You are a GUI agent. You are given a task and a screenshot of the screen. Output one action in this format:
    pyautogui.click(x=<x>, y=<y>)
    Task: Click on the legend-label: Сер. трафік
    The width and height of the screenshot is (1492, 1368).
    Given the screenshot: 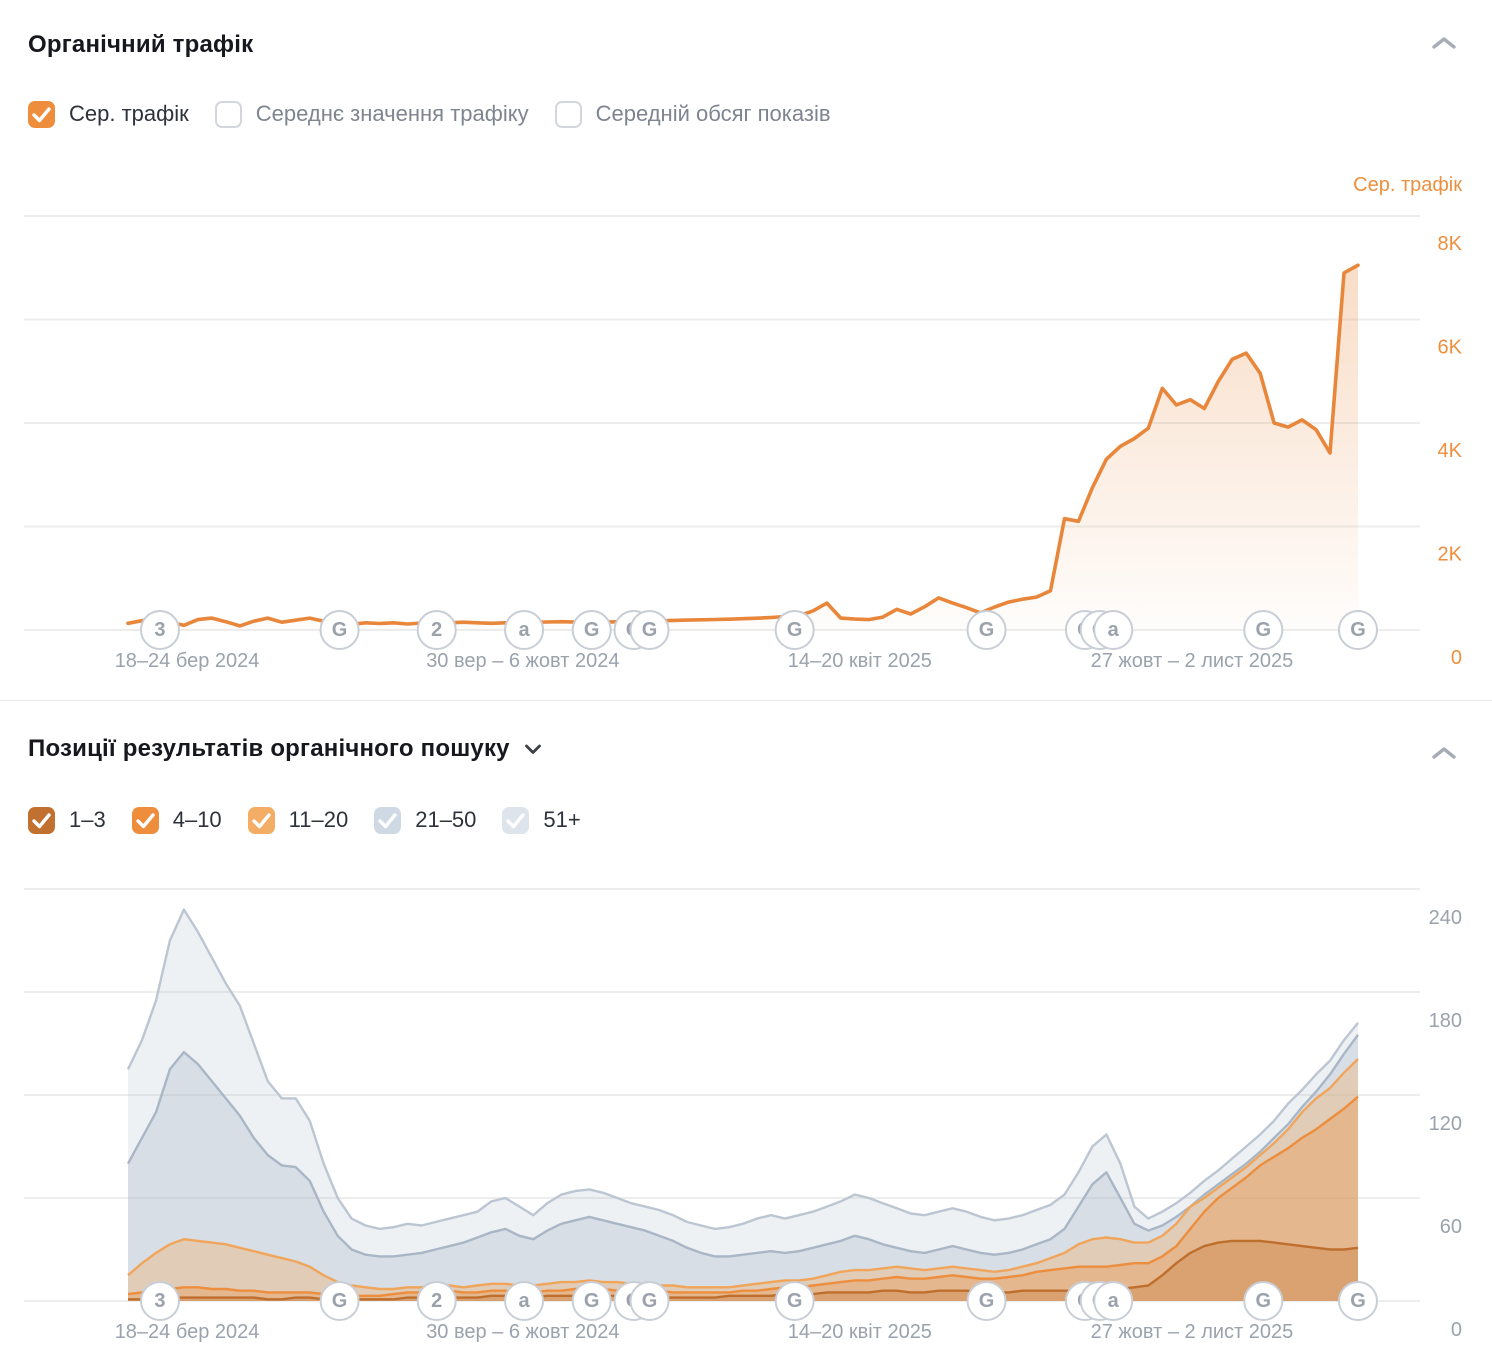 What is the action you would take?
    pyautogui.click(x=129, y=113)
    